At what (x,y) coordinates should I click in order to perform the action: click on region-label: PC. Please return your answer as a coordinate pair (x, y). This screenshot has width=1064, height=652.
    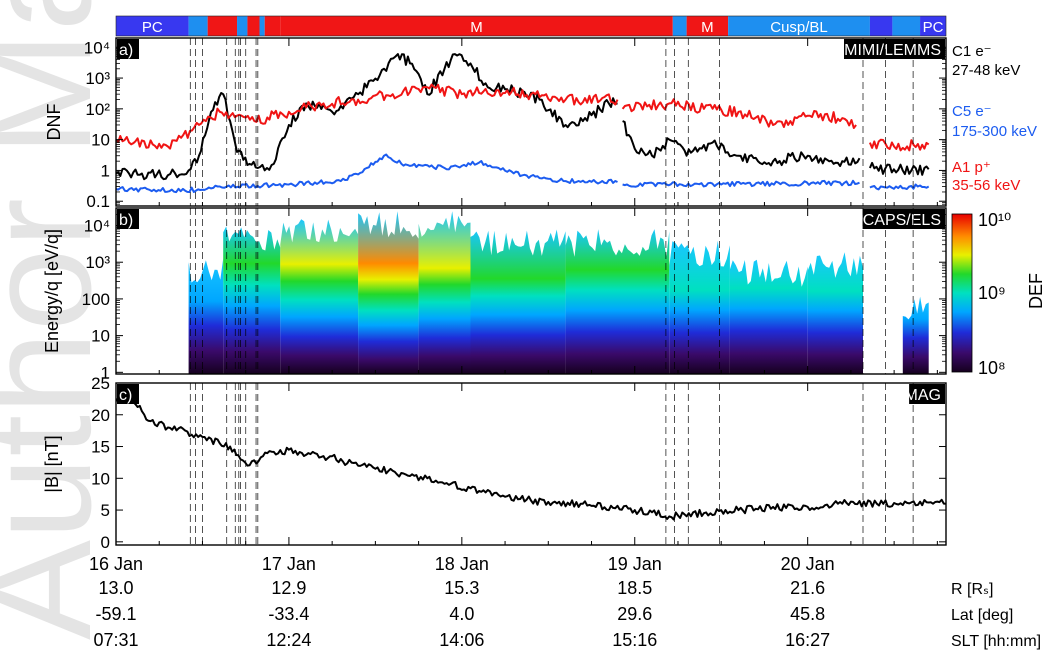
    Looking at the image, I should click on (152, 27).